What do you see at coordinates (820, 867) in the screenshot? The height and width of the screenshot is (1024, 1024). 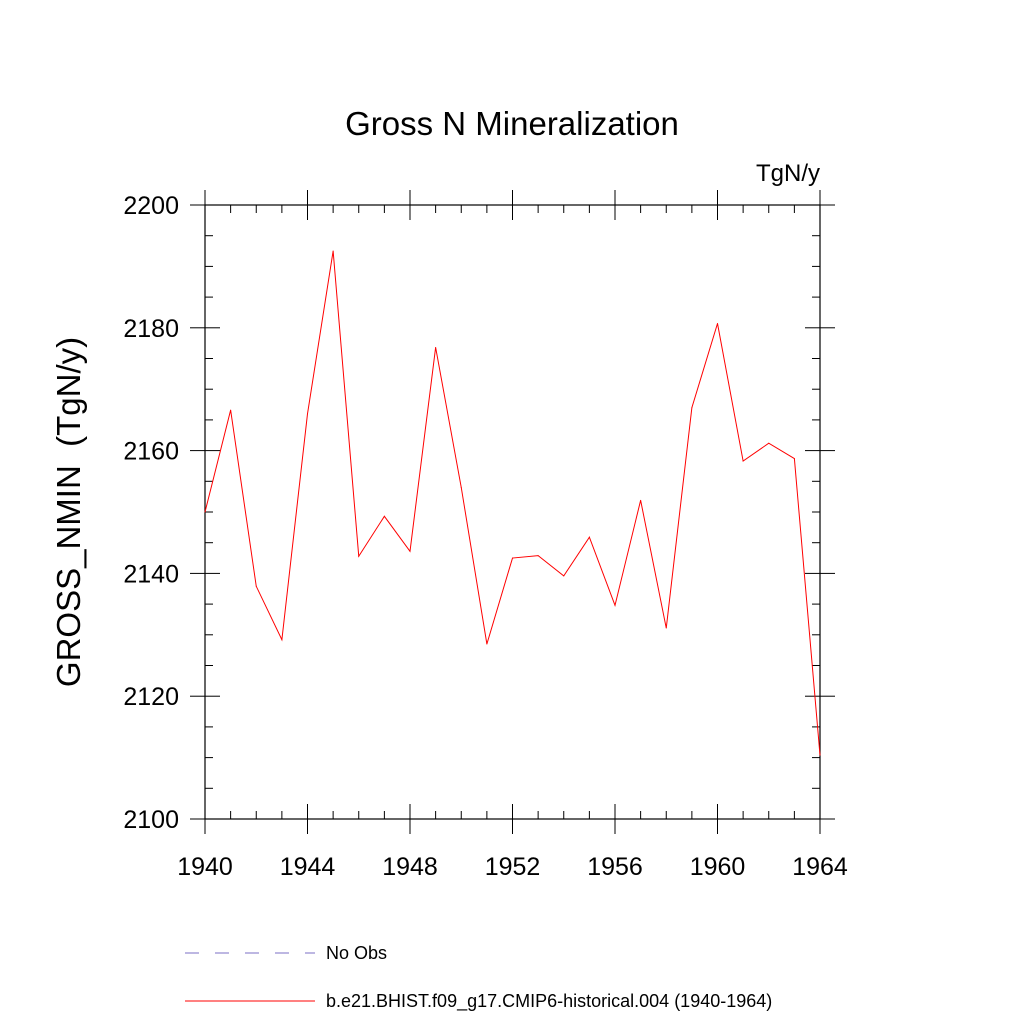 I see `x-tick-label: 1964` at bounding box center [820, 867].